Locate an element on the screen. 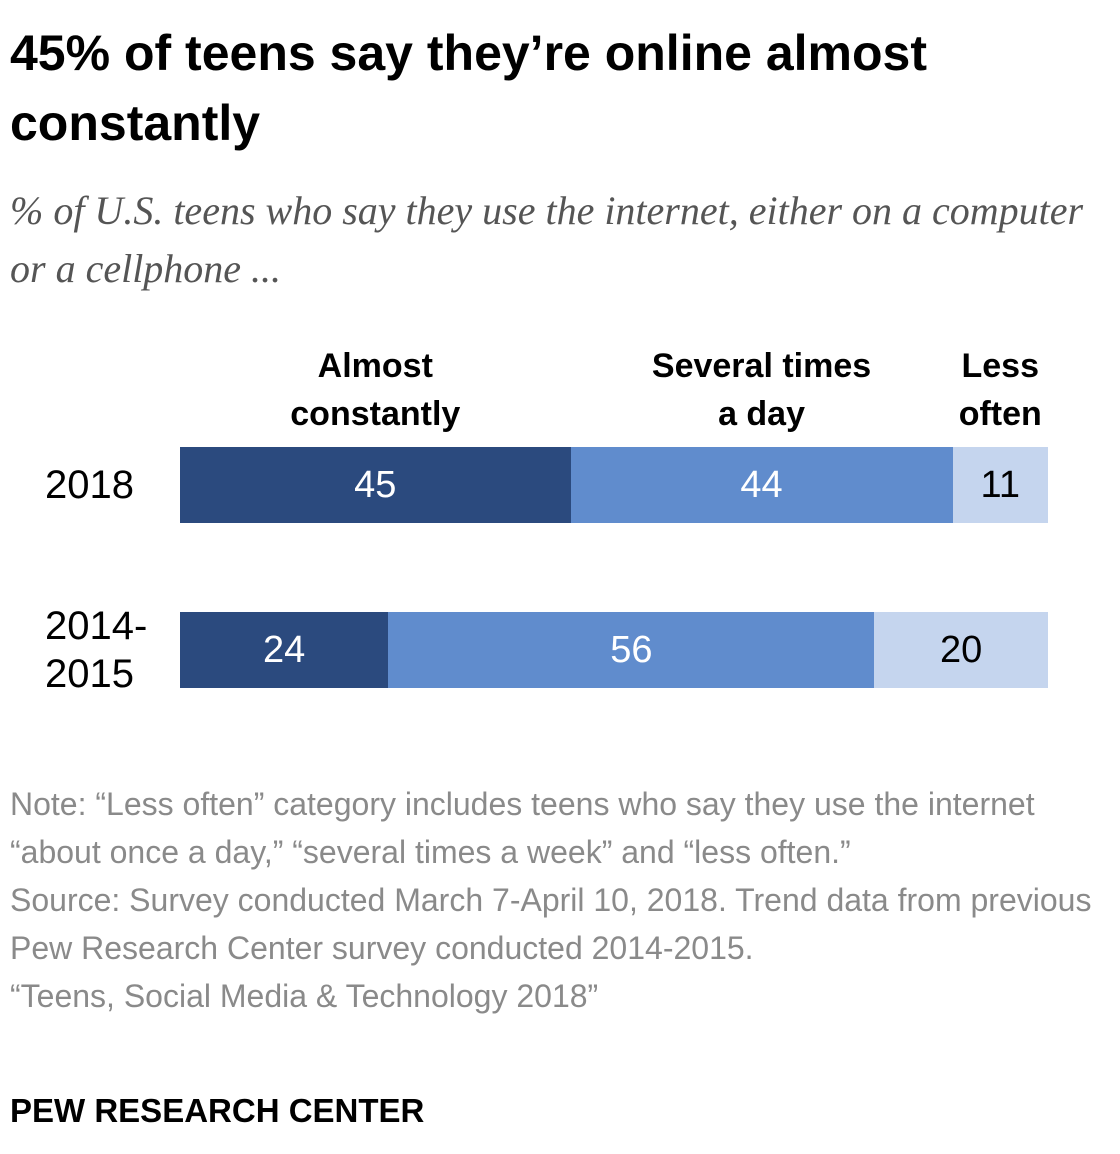 The height and width of the screenshot is (1154, 1120). value-label: 45 is located at coordinates (375, 484).